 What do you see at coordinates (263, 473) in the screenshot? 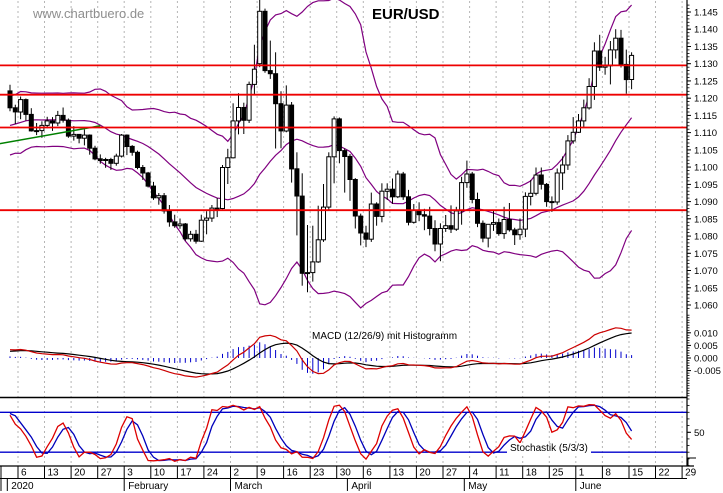
I see `svg-text: 9` at bounding box center [263, 473].